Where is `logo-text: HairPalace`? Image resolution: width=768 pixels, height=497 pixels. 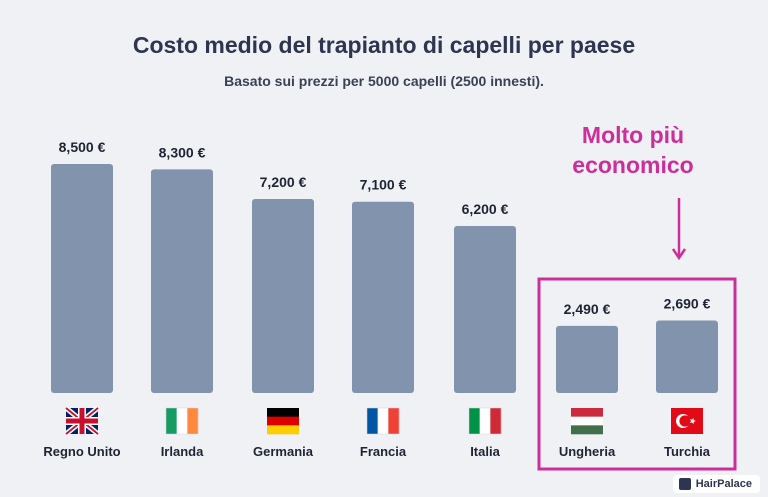 logo-text: HairPalace is located at coordinates (723, 484).